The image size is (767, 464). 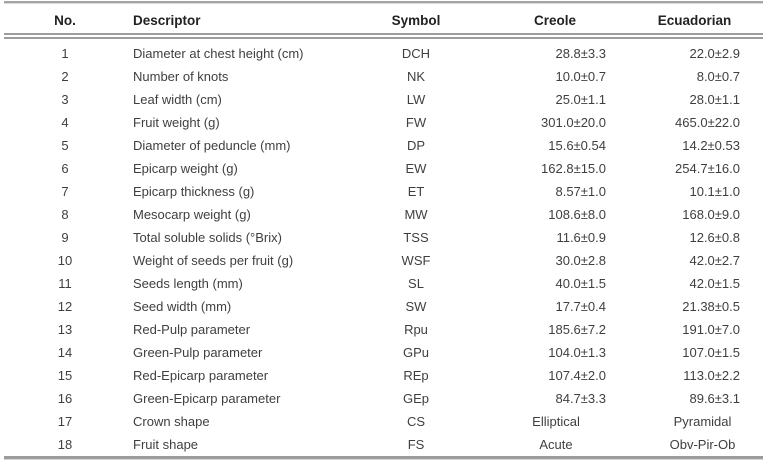 What do you see at coordinates (383, 76) in the screenshot?
I see `table-row: 2 Number of knots NK 10.0±0.7 8.0±0.7` at bounding box center [383, 76].